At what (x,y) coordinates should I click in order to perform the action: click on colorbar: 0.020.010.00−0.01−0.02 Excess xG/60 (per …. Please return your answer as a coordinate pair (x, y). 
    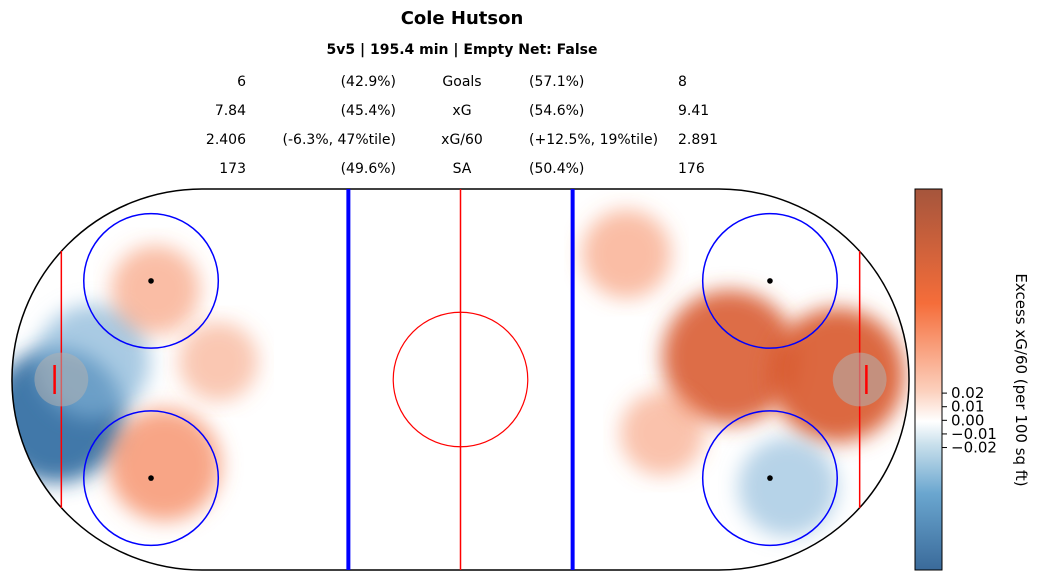
    Looking at the image, I should click on (972, 379).